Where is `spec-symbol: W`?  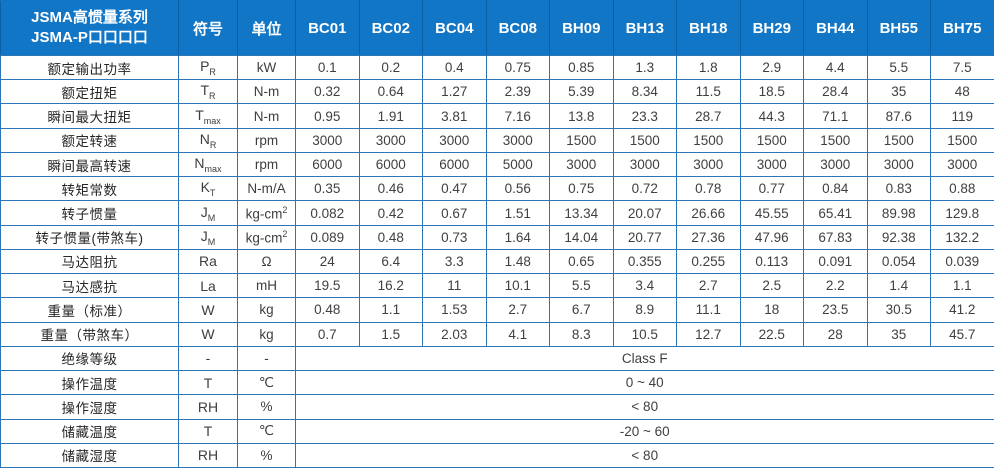 spec-symbol: W is located at coordinates (208, 310).